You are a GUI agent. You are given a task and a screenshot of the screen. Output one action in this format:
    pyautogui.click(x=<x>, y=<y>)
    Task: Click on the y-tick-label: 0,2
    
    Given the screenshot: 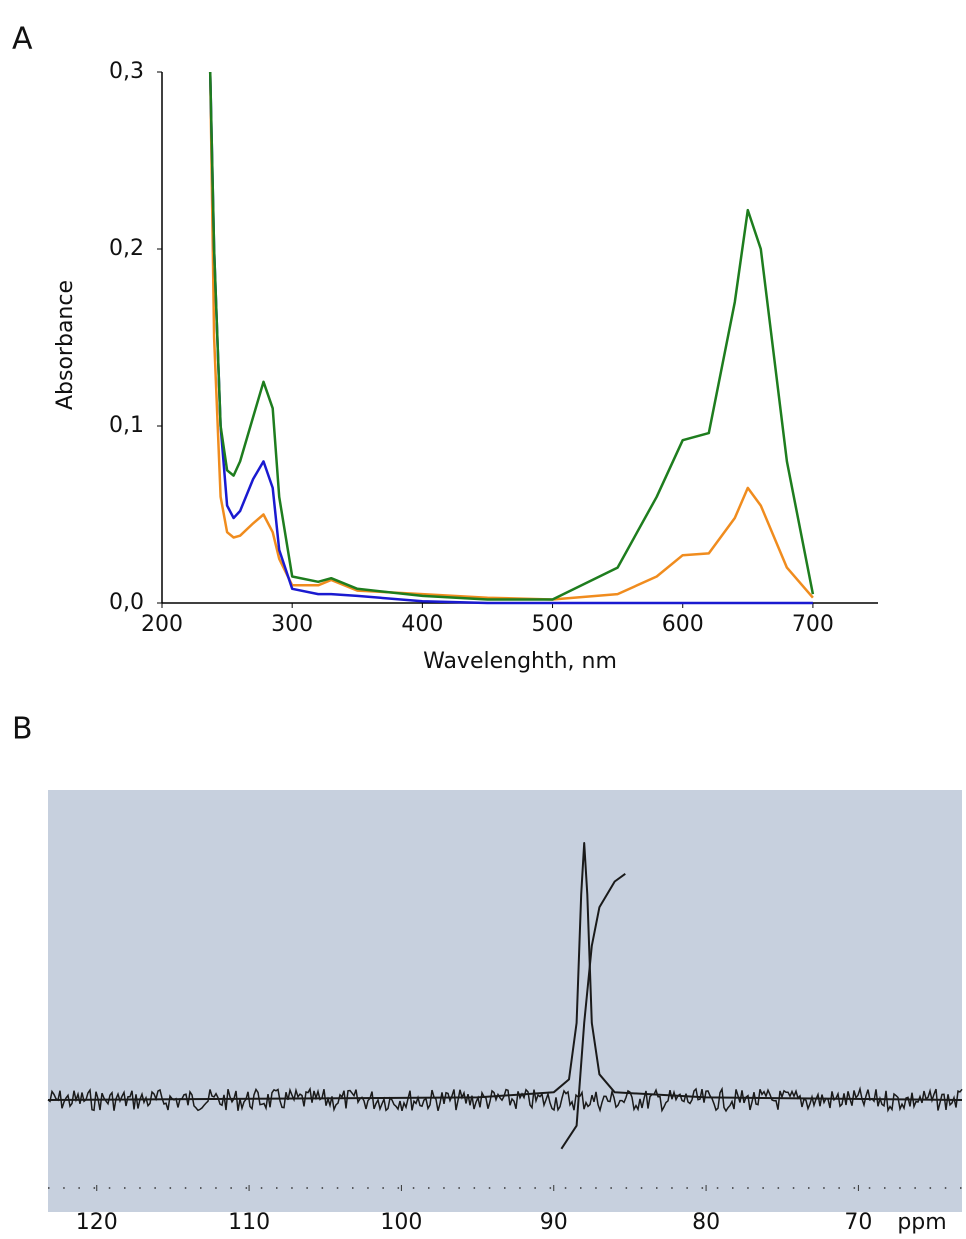 What is the action you would take?
    pyautogui.click(x=126, y=248)
    